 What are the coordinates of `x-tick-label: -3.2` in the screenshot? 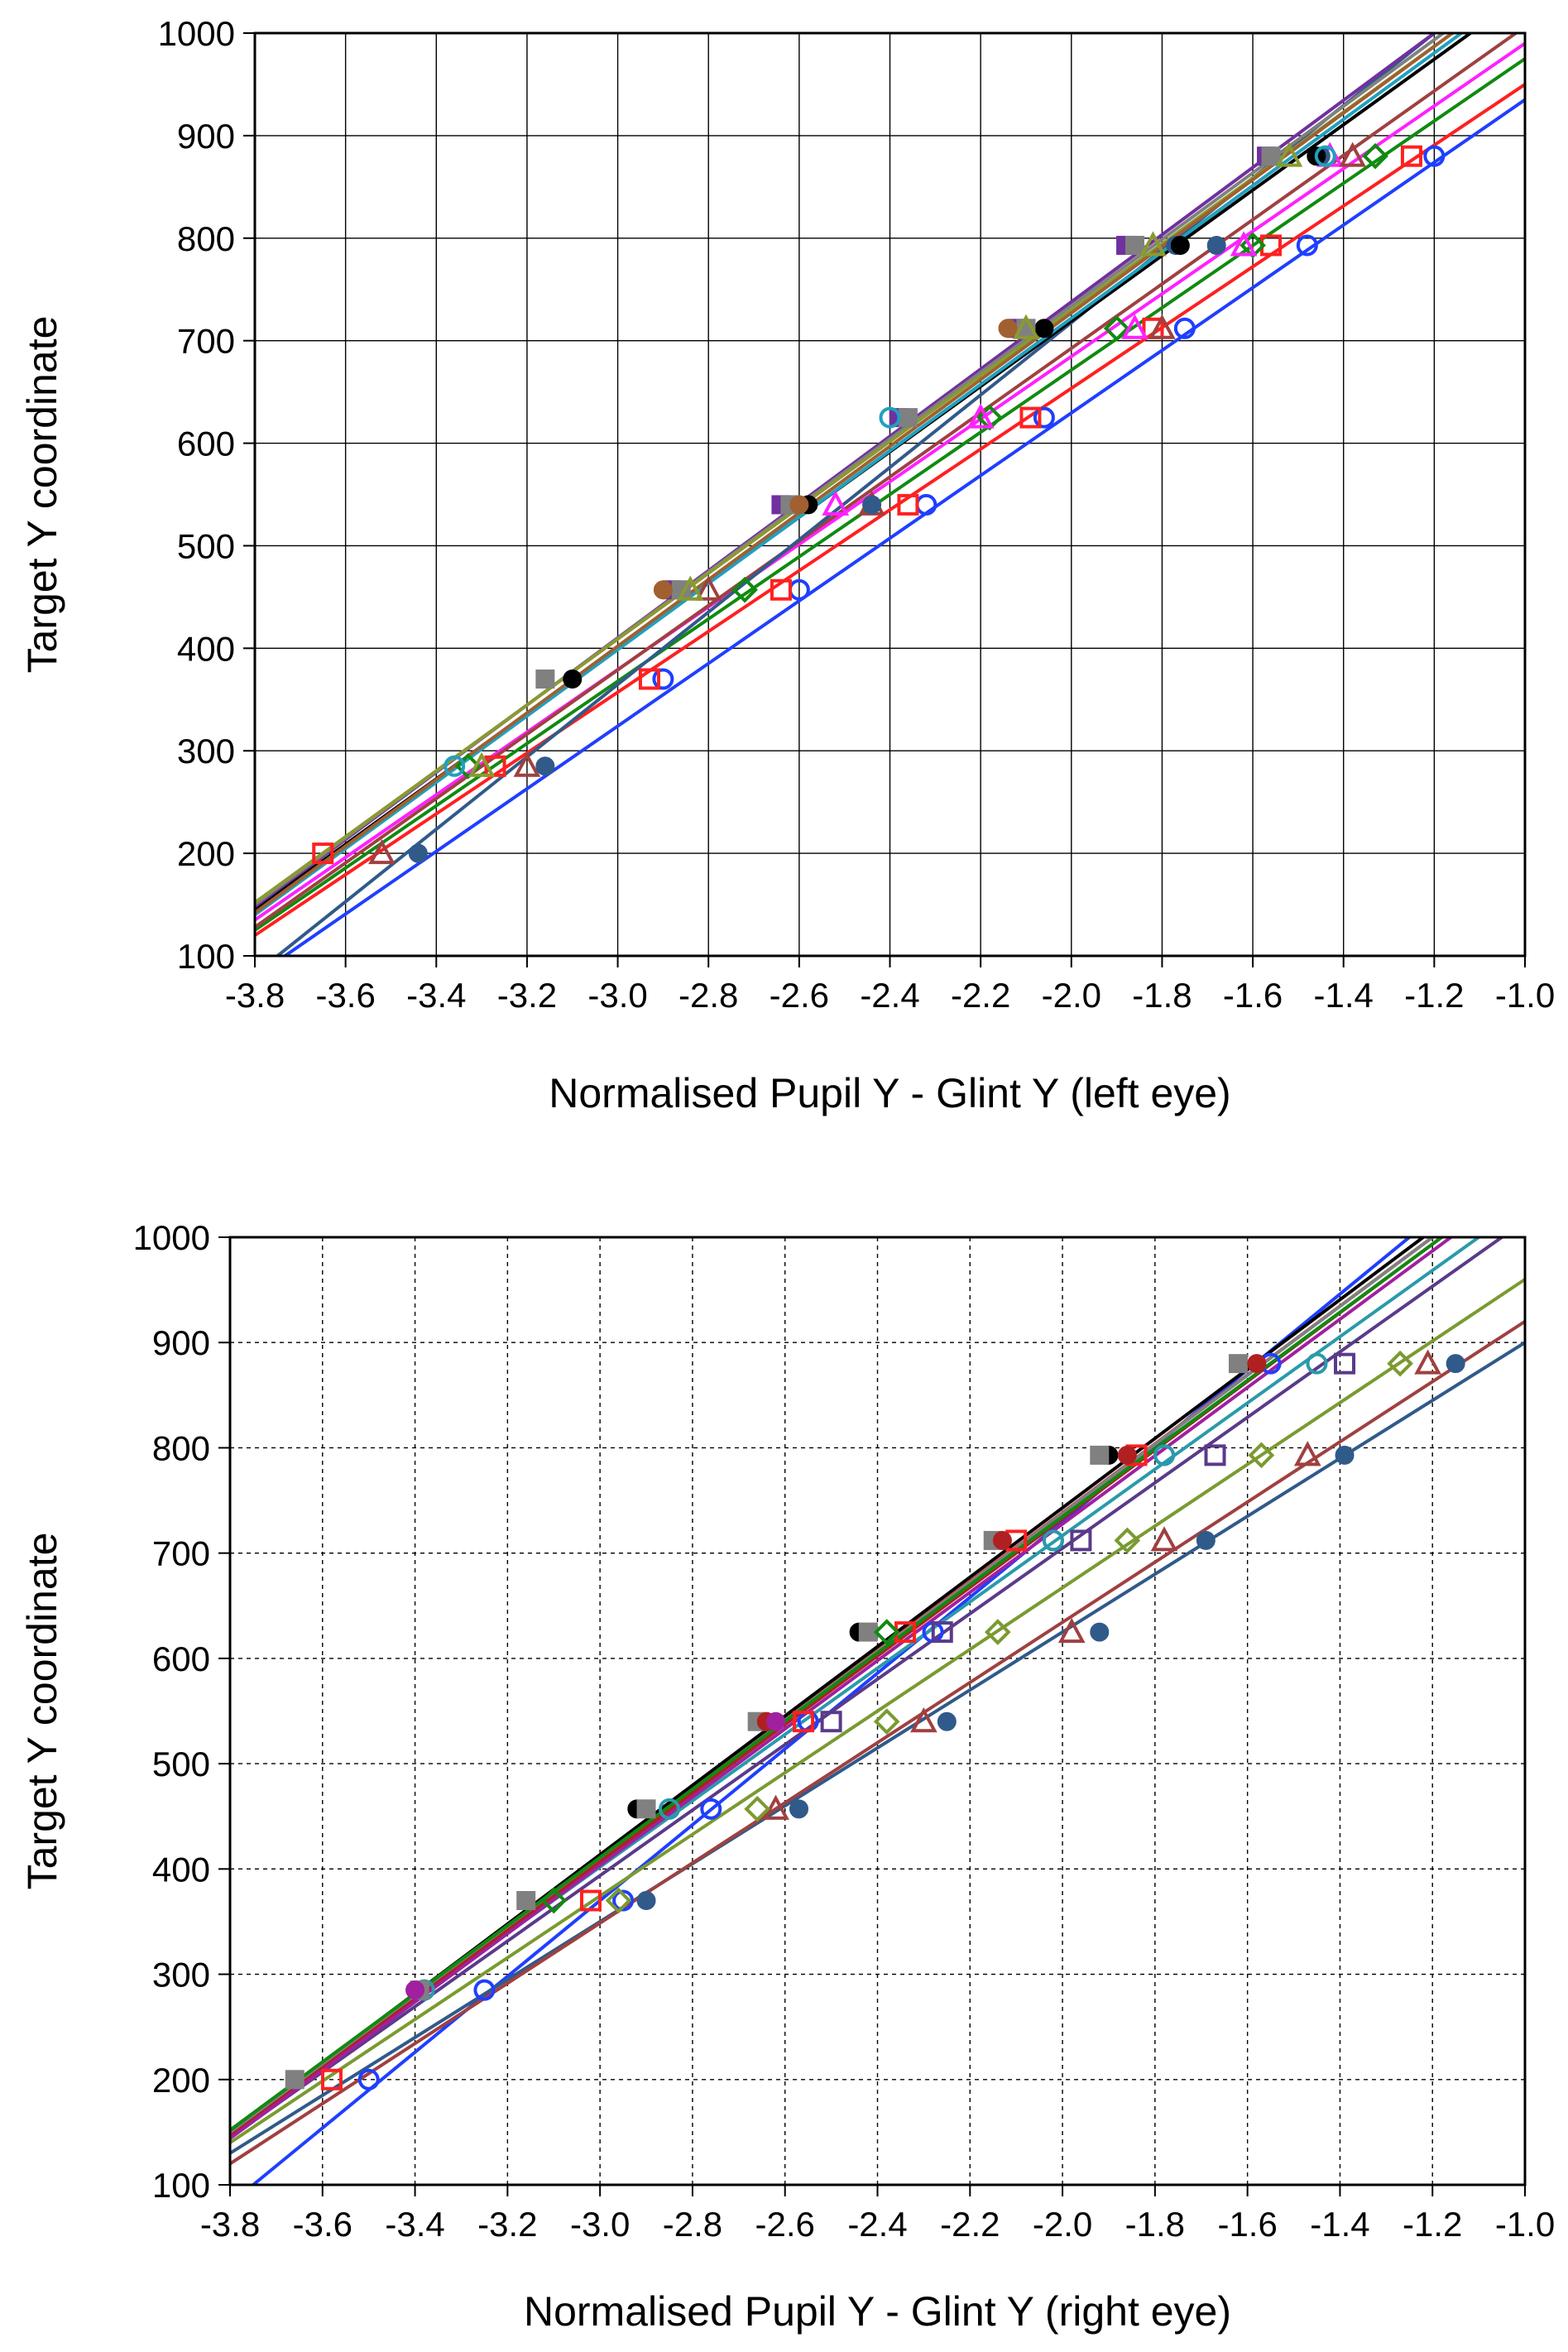 It's located at (527, 995).